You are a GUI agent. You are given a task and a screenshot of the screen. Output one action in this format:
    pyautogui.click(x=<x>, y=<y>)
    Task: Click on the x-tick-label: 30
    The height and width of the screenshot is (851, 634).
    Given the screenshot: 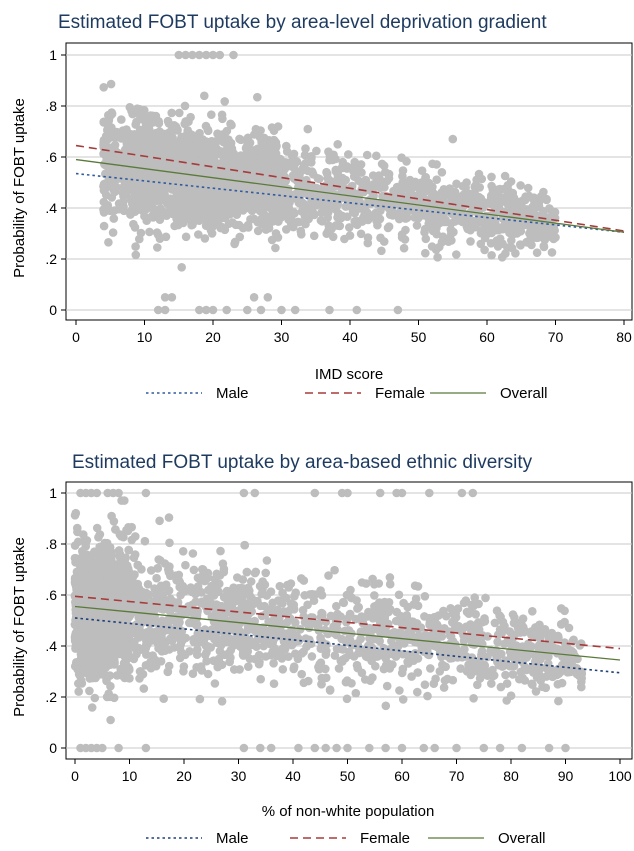 What is the action you would take?
    pyautogui.click(x=282, y=337)
    